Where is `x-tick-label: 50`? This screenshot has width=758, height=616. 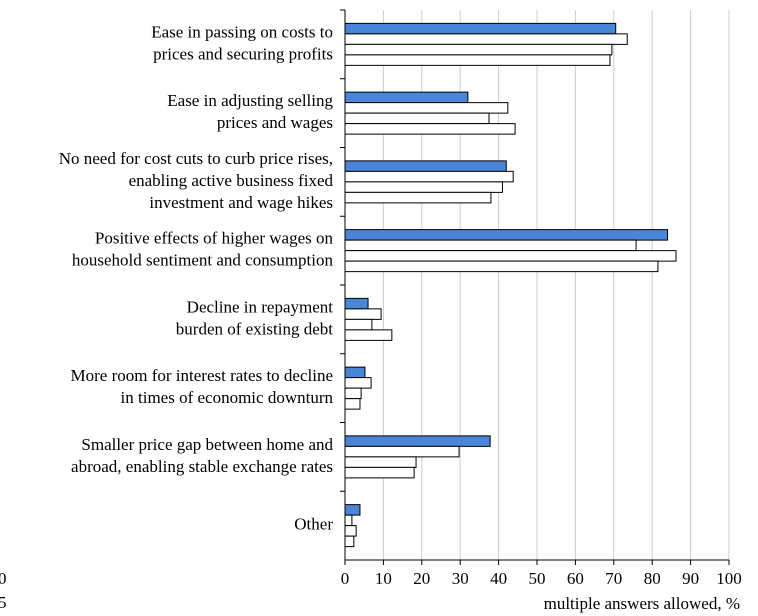
x-tick-label: 50 is located at coordinates (537, 578).